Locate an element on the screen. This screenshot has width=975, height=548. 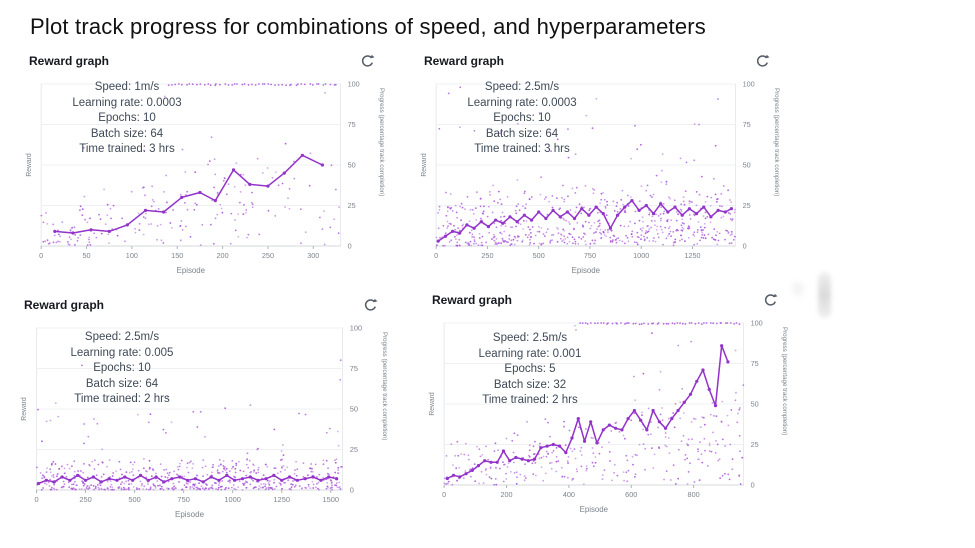
svg-text: 300 is located at coordinates (313, 255).